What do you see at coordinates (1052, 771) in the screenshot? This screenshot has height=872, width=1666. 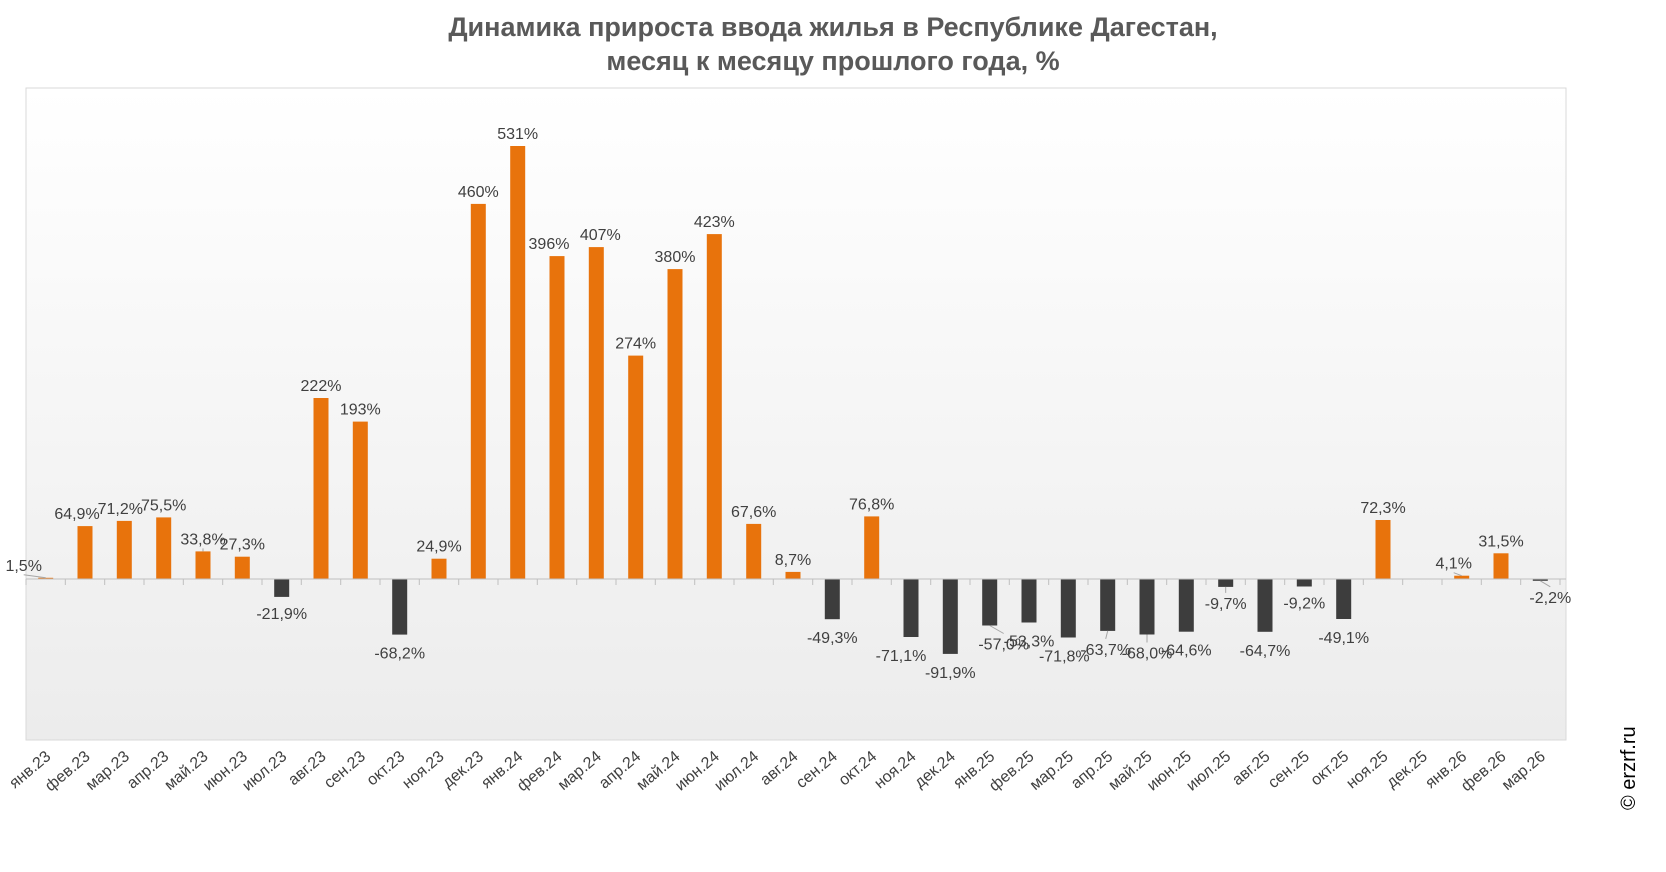 I see `category-label-мар.25: мар.25` at bounding box center [1052, 771].